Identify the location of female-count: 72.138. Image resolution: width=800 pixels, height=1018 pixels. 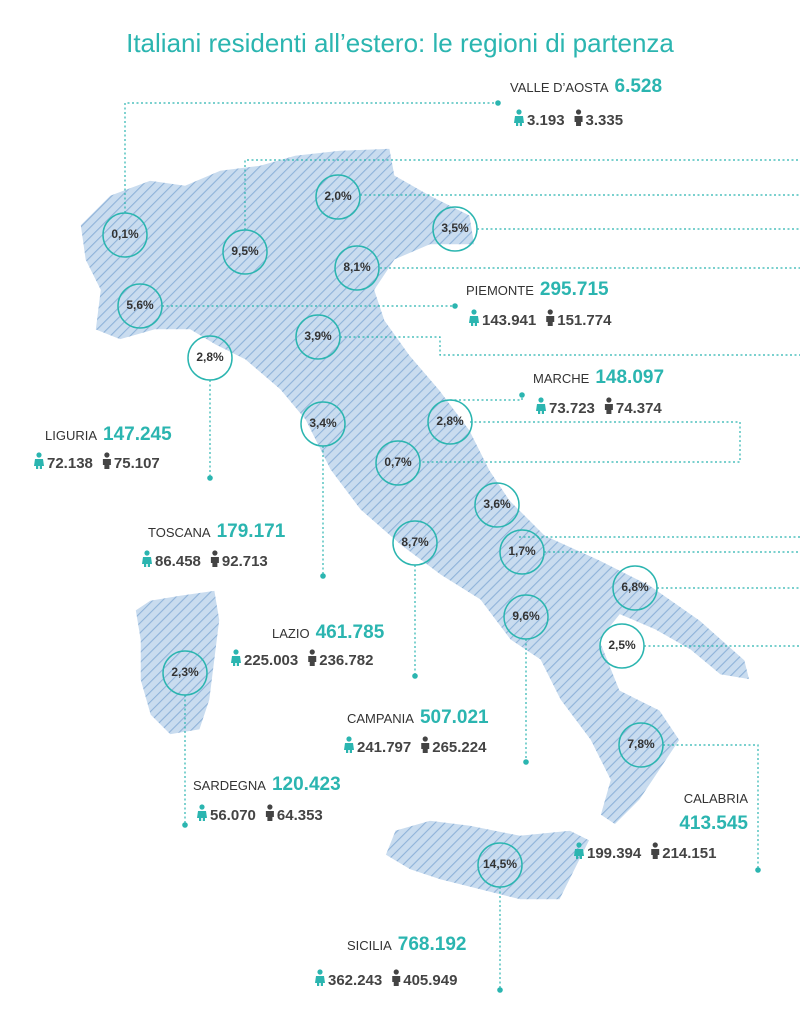
(70, 463).